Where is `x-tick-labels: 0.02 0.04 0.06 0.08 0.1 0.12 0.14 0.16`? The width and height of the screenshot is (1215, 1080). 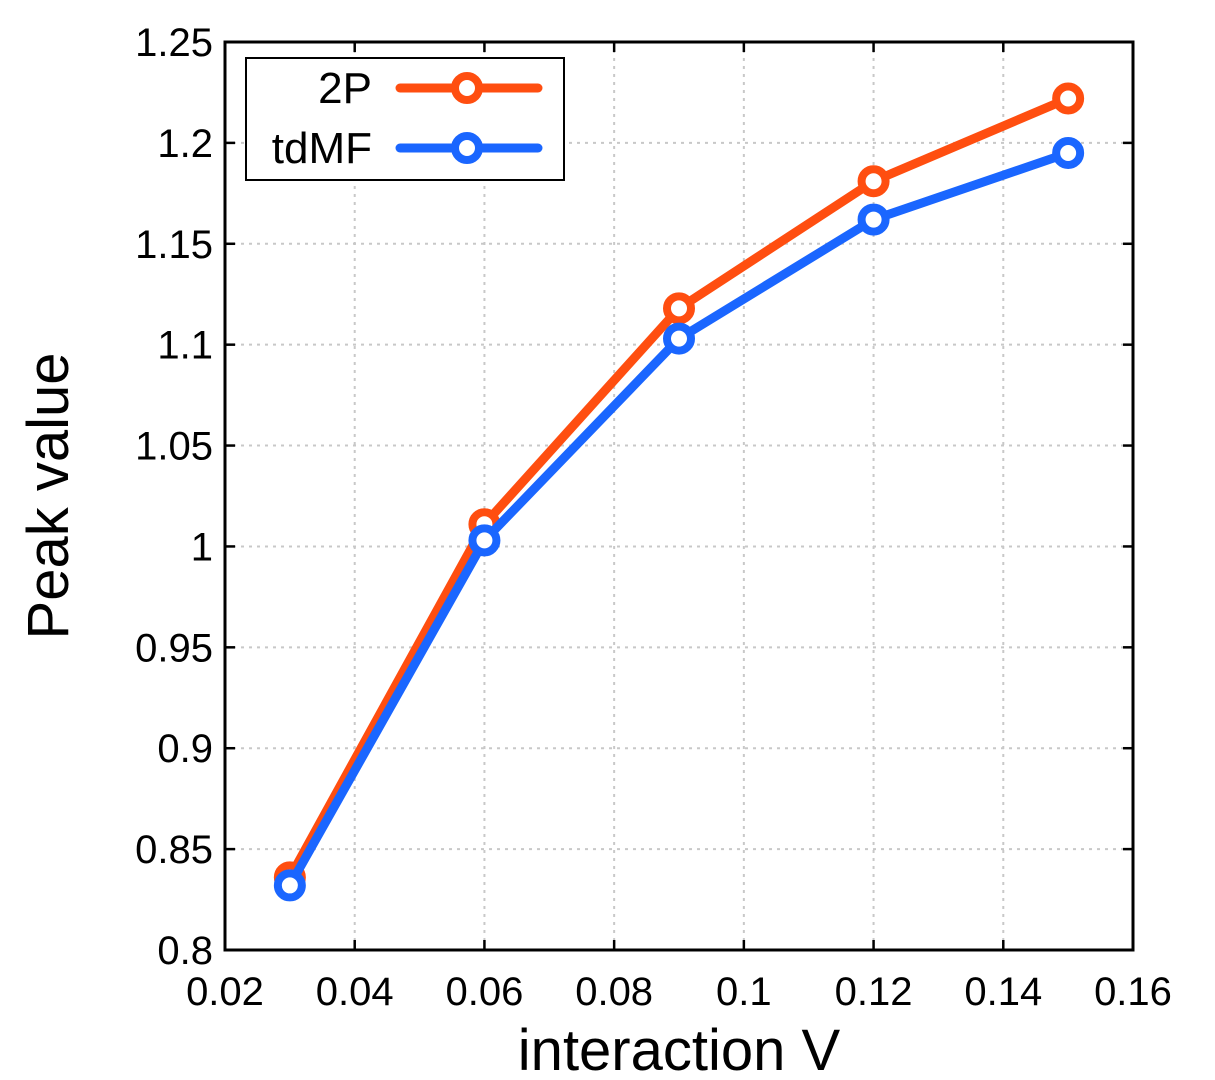 x-tick-labels: 0.02 0.04 0.06 0.08 0.1 0.12 0.14 0.16 is located at coordinates (679, 992).